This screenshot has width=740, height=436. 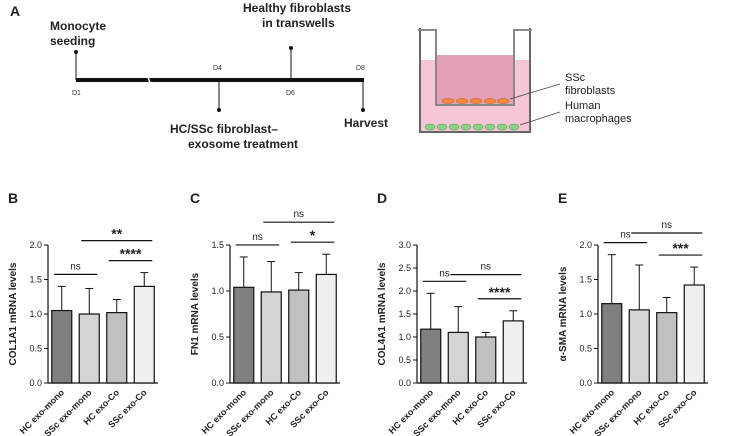 What do you see at coordinates (224, 129) in the screenshot?
I see `step-label: HC/SSc fibroblast–` at bounding box center [224, 129].